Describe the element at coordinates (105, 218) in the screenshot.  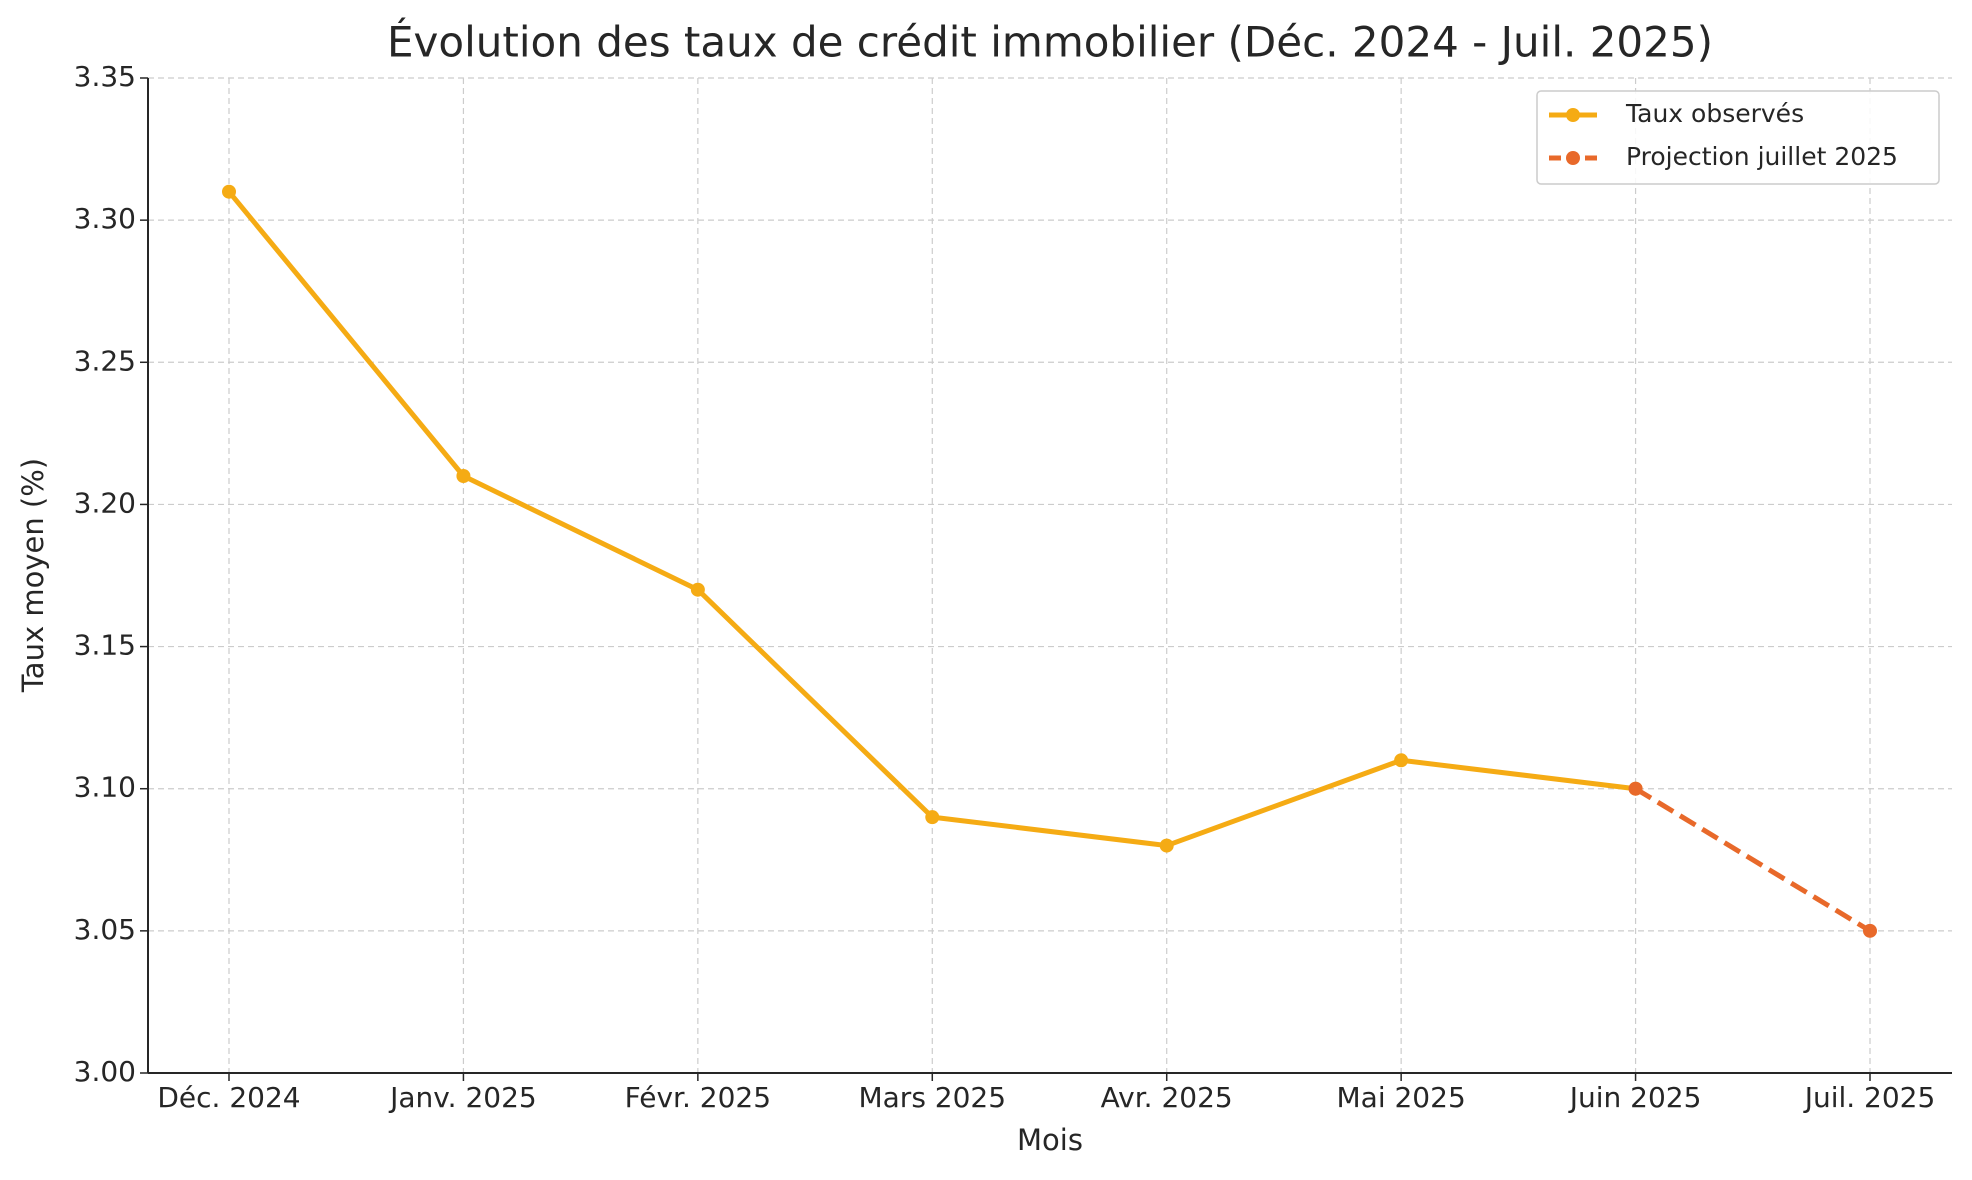
I see `y-tick-label: 3.30` at that location.